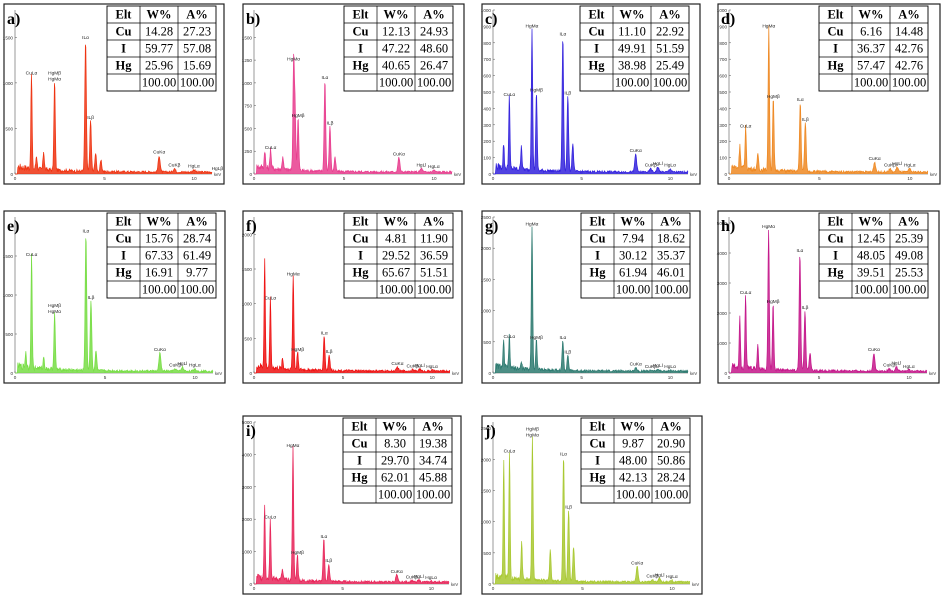 Image resolution: width=945 pixels, height=598 pixels. I want to click on table-cell: 42.13, so click(633, 478).